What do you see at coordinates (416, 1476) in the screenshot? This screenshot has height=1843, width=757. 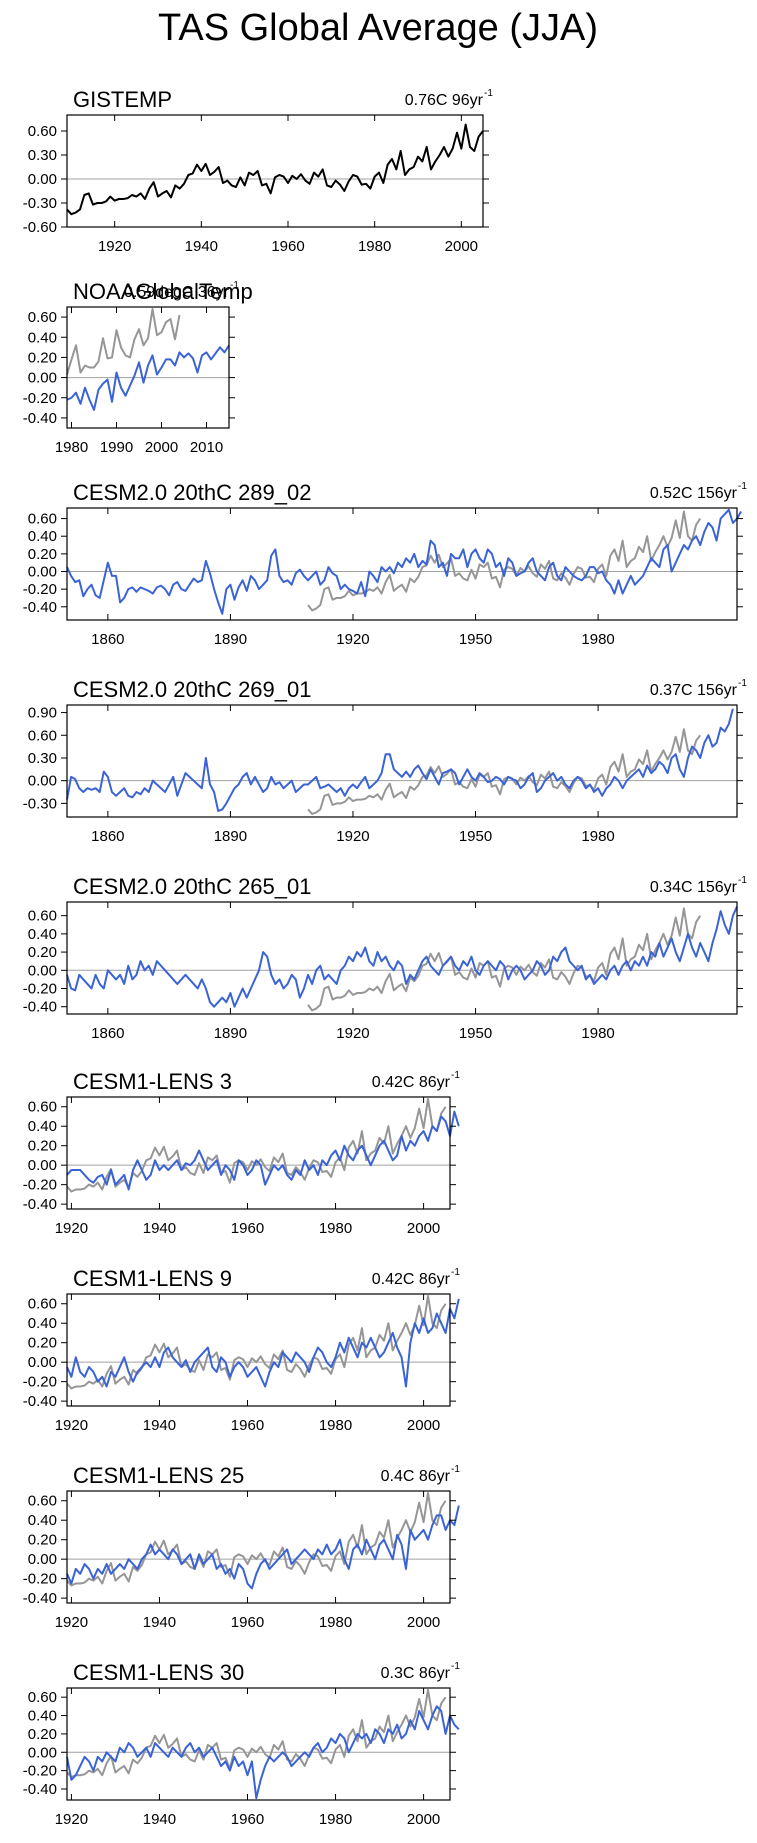 I see `trend-label: 0.4C 86yr` at bounding box center [416, 1476].